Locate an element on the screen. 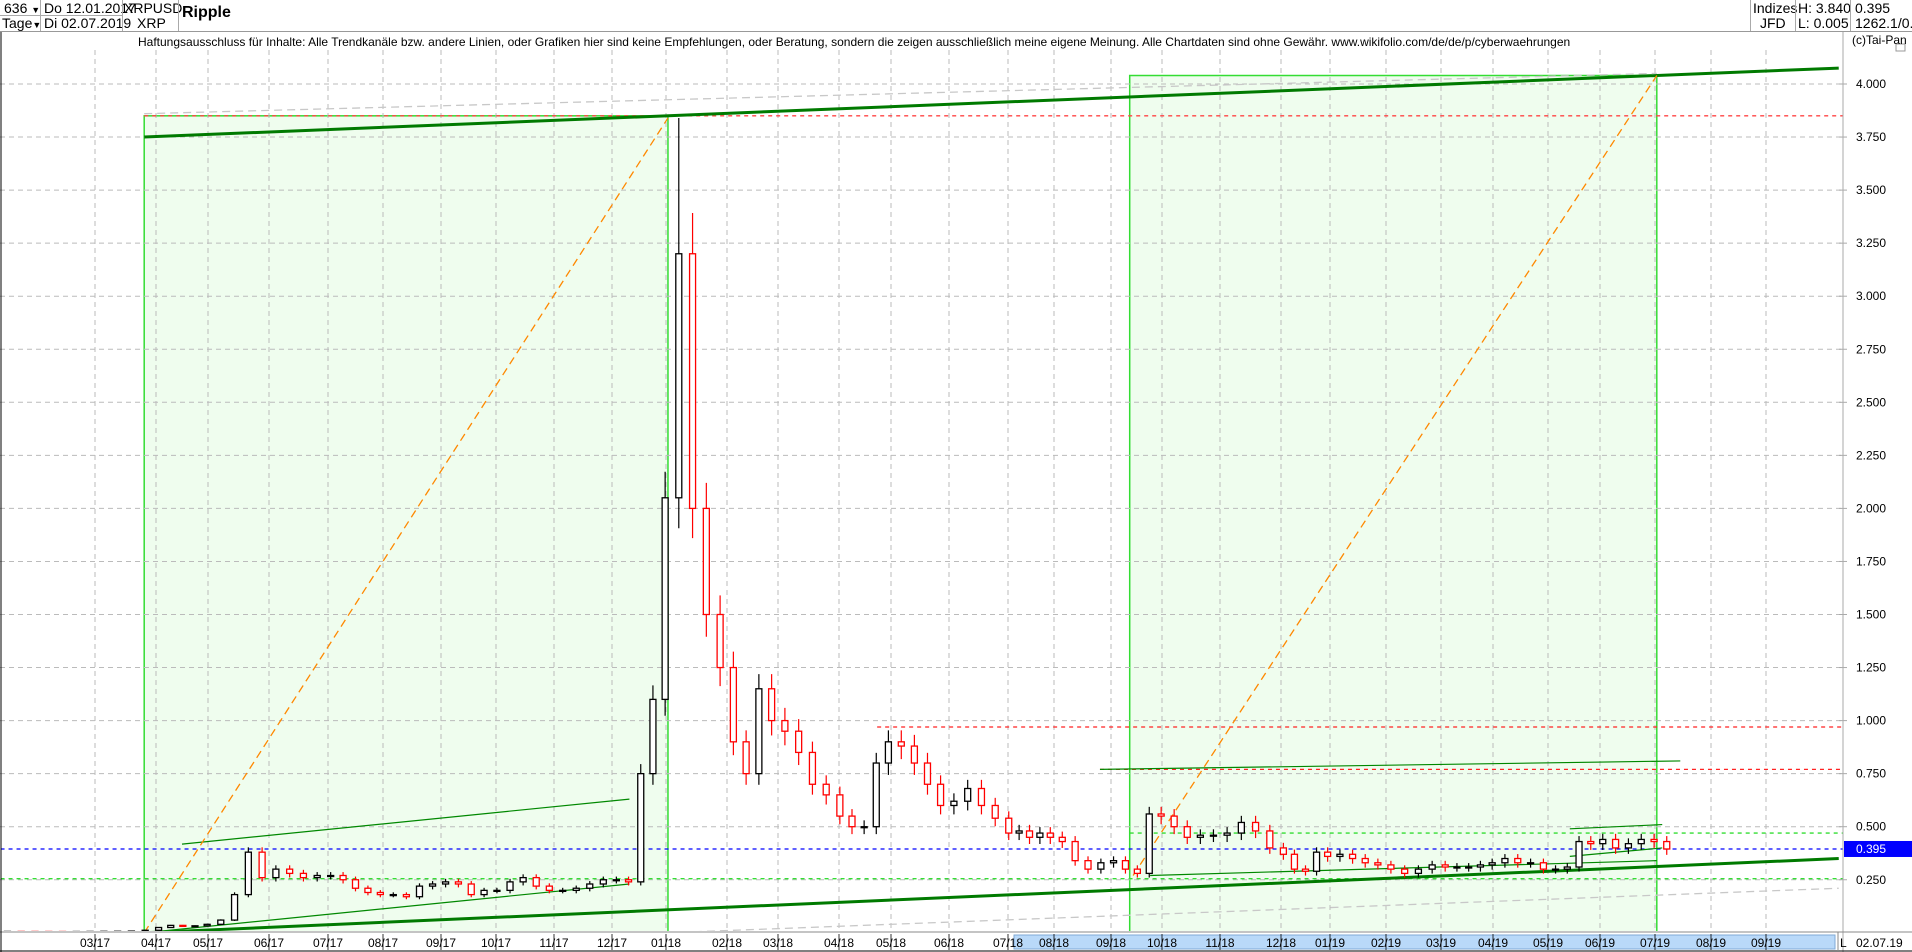 The image size is (1912, 952). time-range-highlight is located at coordinates (1424, 942).